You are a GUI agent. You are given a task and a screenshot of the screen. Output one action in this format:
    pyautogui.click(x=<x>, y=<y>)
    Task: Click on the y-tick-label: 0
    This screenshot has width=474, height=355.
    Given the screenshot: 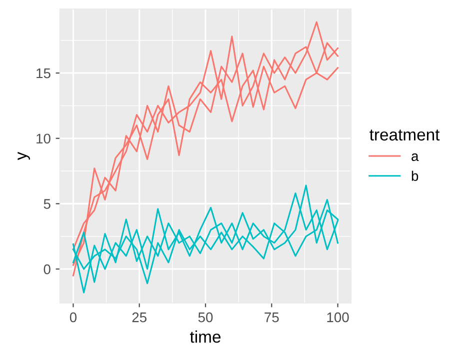 What is the action you would take?
    pyautogui.click(x=47, y=269)
    